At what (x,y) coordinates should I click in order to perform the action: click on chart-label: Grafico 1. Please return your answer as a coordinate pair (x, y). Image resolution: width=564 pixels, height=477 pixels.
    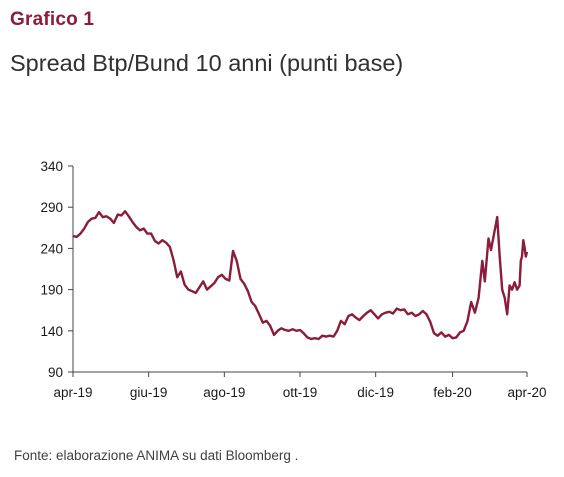
    Looking at the image, I should click on (52, 19).